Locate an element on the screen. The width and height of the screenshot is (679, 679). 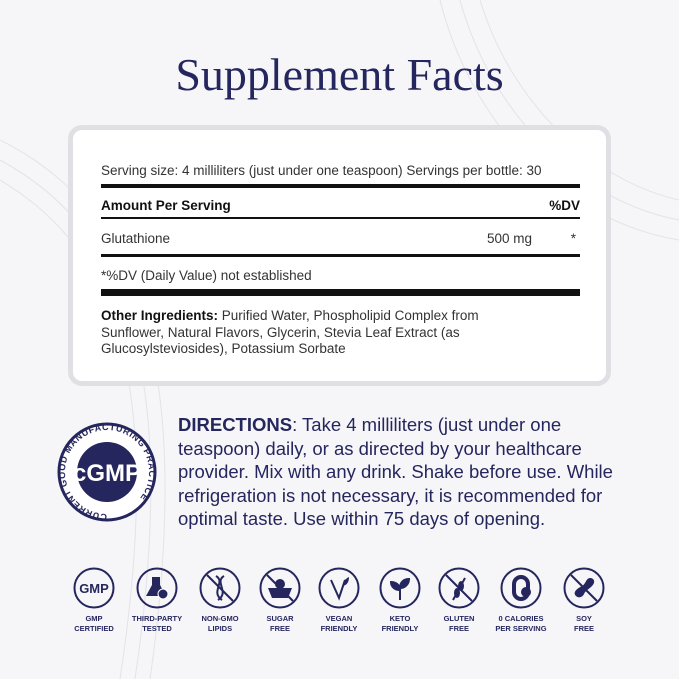
badge-label-line: THIRD-PARTY is located at coordinates (157, 618).